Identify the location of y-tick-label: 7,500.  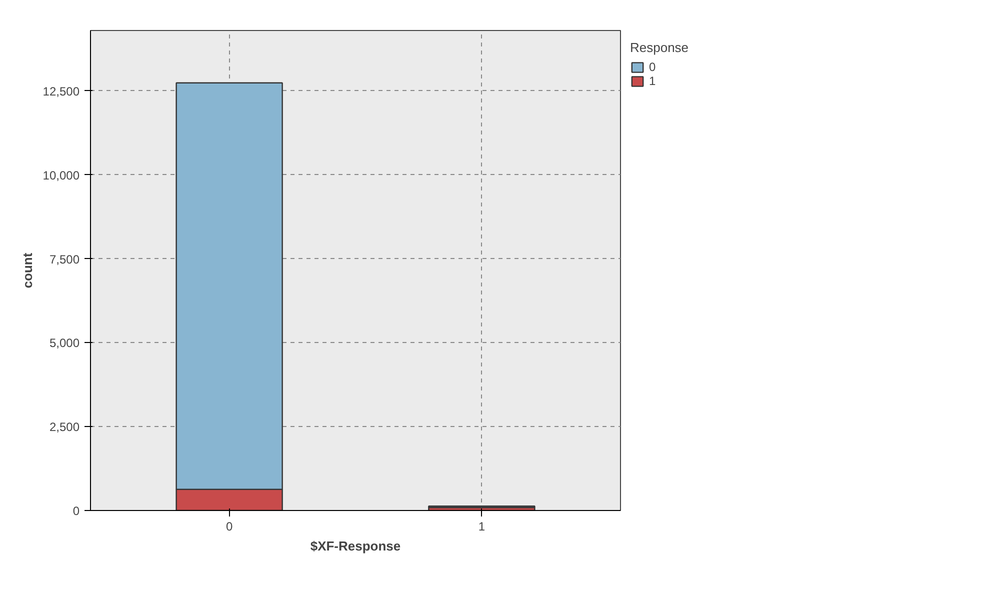
(64, 259).